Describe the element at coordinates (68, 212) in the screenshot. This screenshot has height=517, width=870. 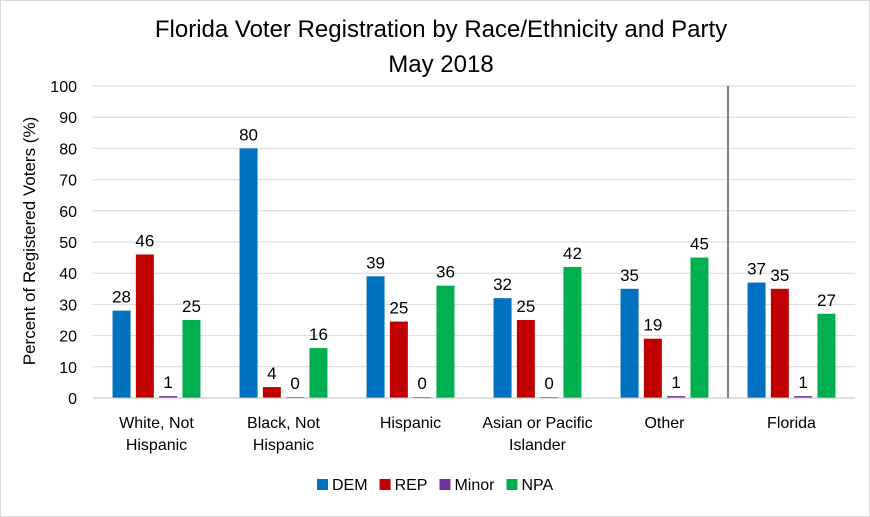
I see `y-tick-label: 60` at that location.